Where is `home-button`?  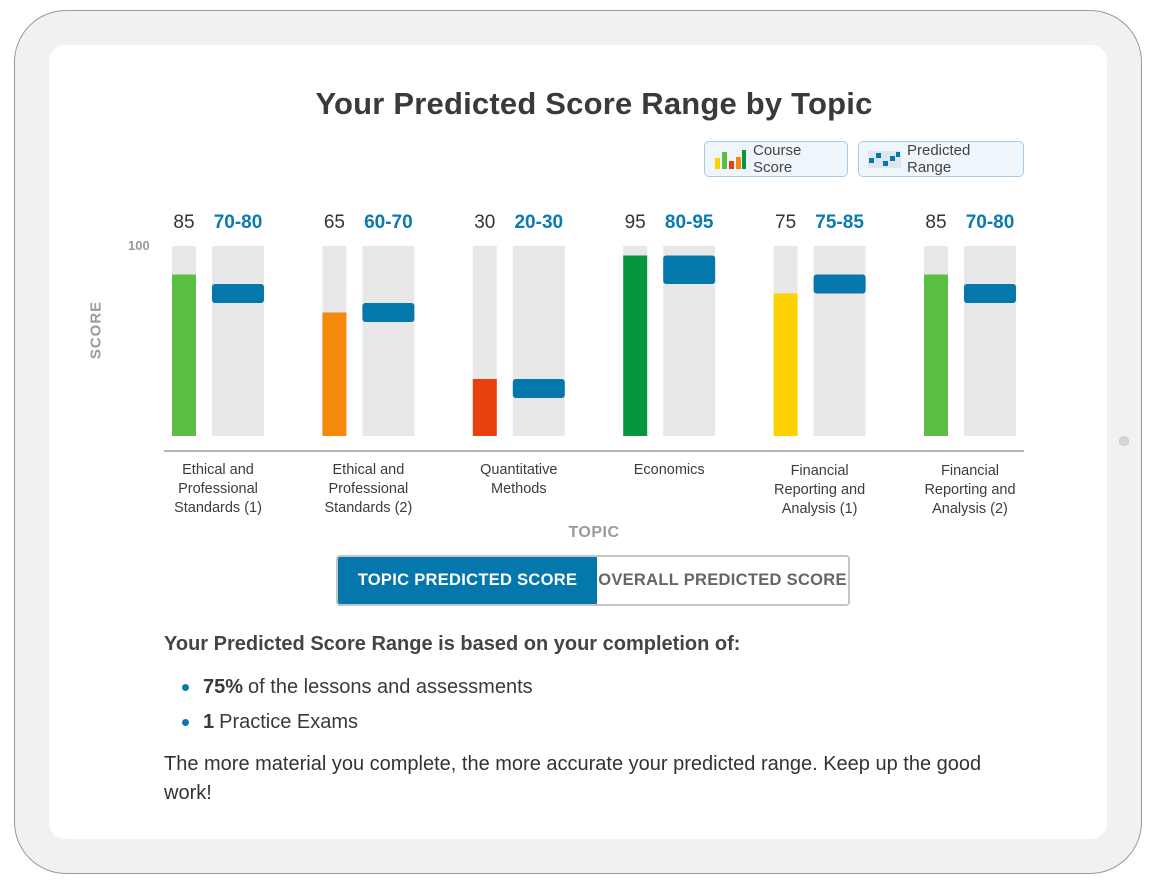 home-button is located at coordinates (1124, 441).